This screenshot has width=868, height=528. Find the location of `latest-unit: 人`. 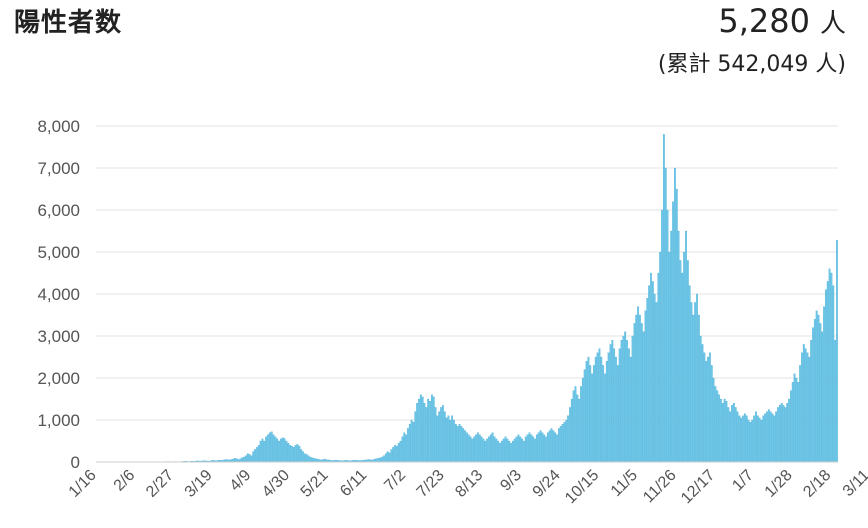

latest-unit: 人 is located at coordinates (832, 24).